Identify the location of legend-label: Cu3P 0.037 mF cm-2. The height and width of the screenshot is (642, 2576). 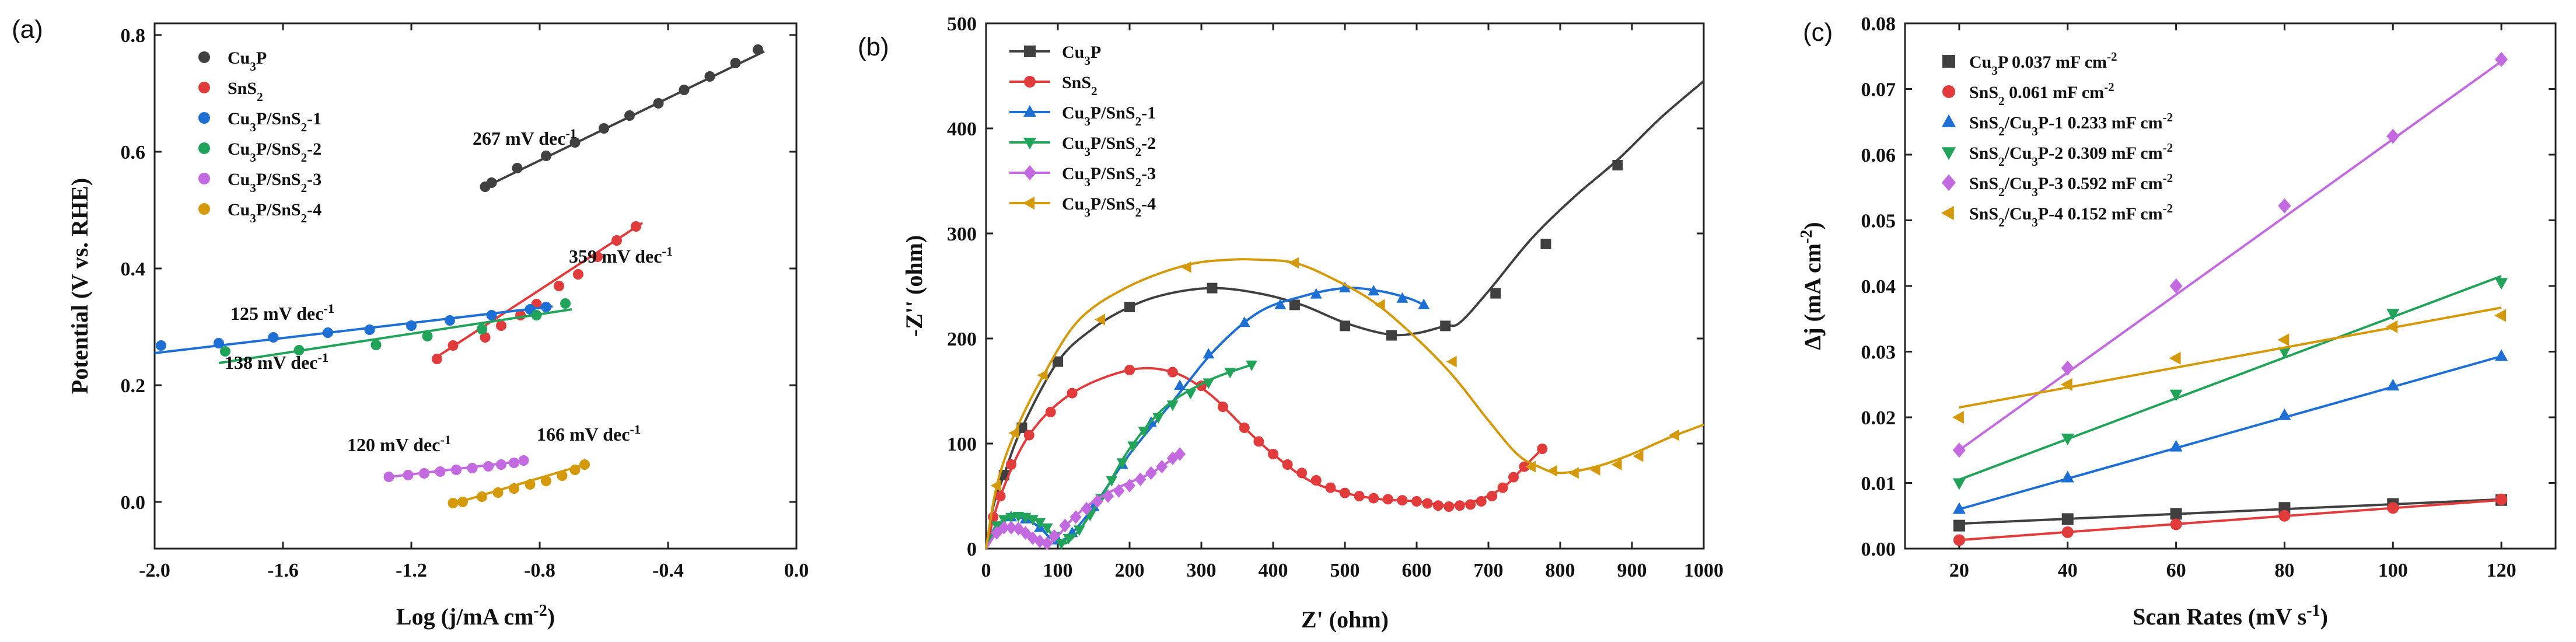
(2043, 64).